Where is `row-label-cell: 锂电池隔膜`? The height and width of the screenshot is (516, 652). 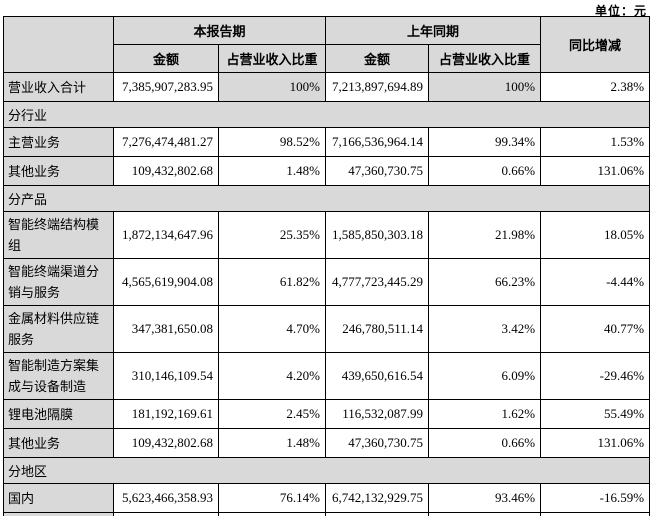 row-label-cell: 锂电池隔膜 is located at coordinates (58, 414).